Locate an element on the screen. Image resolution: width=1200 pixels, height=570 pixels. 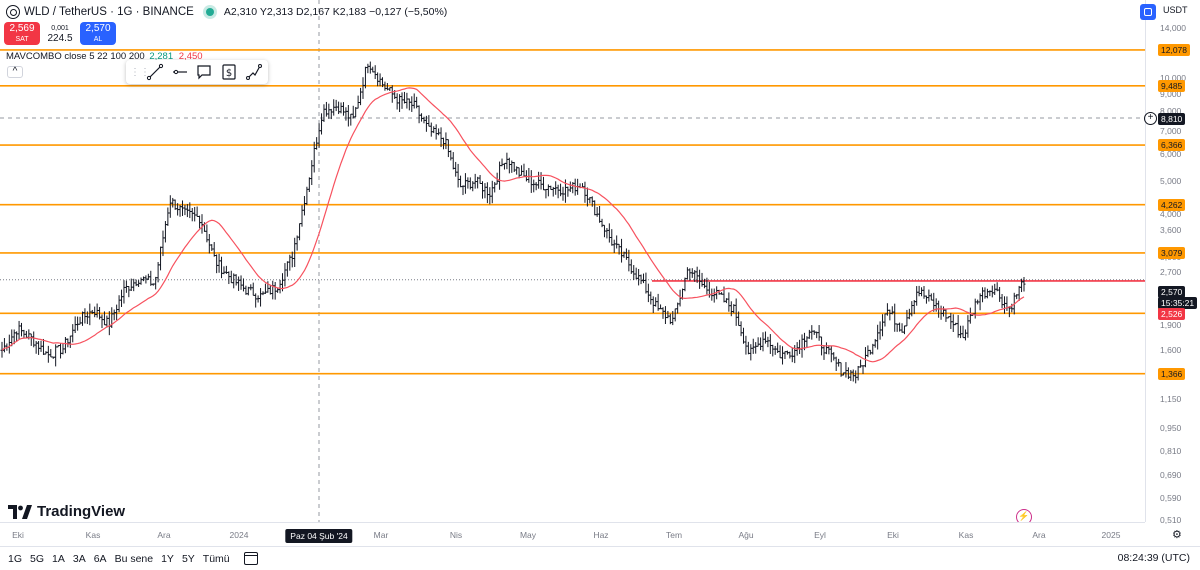
price-tick: 9,000 is located at coordinates (1171, 93).